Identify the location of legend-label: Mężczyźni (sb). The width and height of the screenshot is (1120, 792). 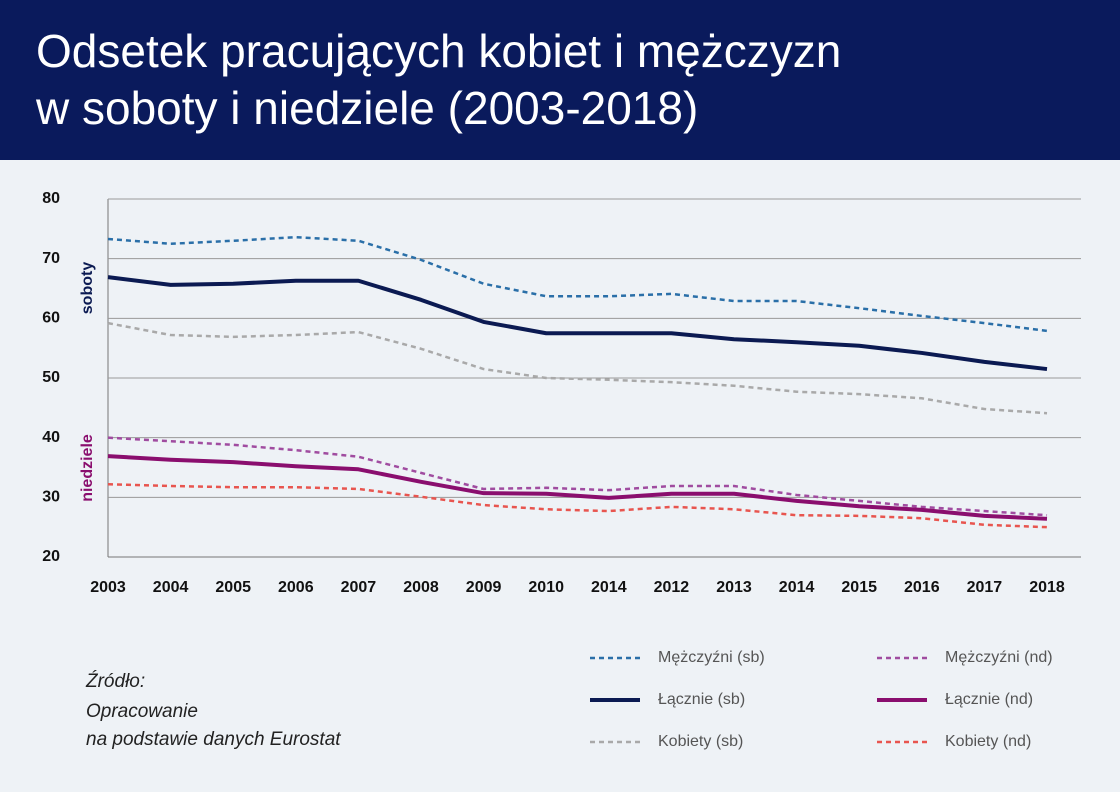
(711, 657).